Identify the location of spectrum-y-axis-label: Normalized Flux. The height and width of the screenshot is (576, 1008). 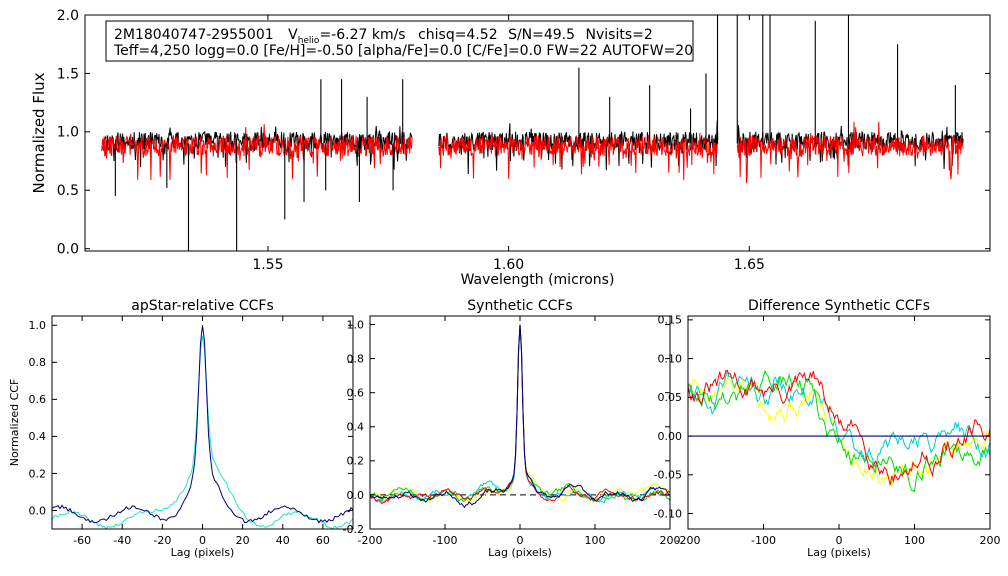
(39, 132).